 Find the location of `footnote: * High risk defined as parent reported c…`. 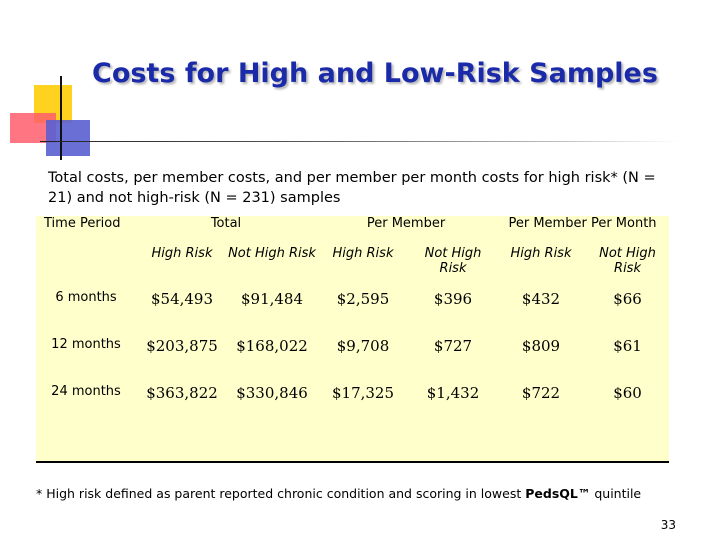

footnote: * High risk defined as parent reported c… is located at coordinates (356, 494).